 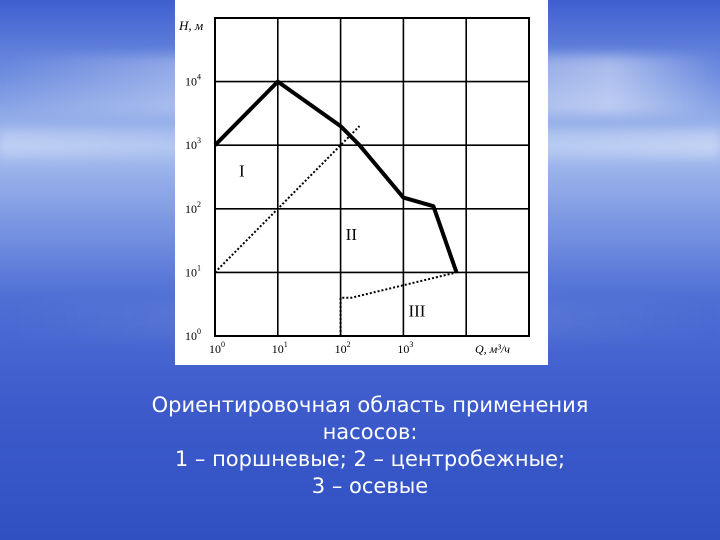 I want to click on region-label: III, so click(x=416, y=311).